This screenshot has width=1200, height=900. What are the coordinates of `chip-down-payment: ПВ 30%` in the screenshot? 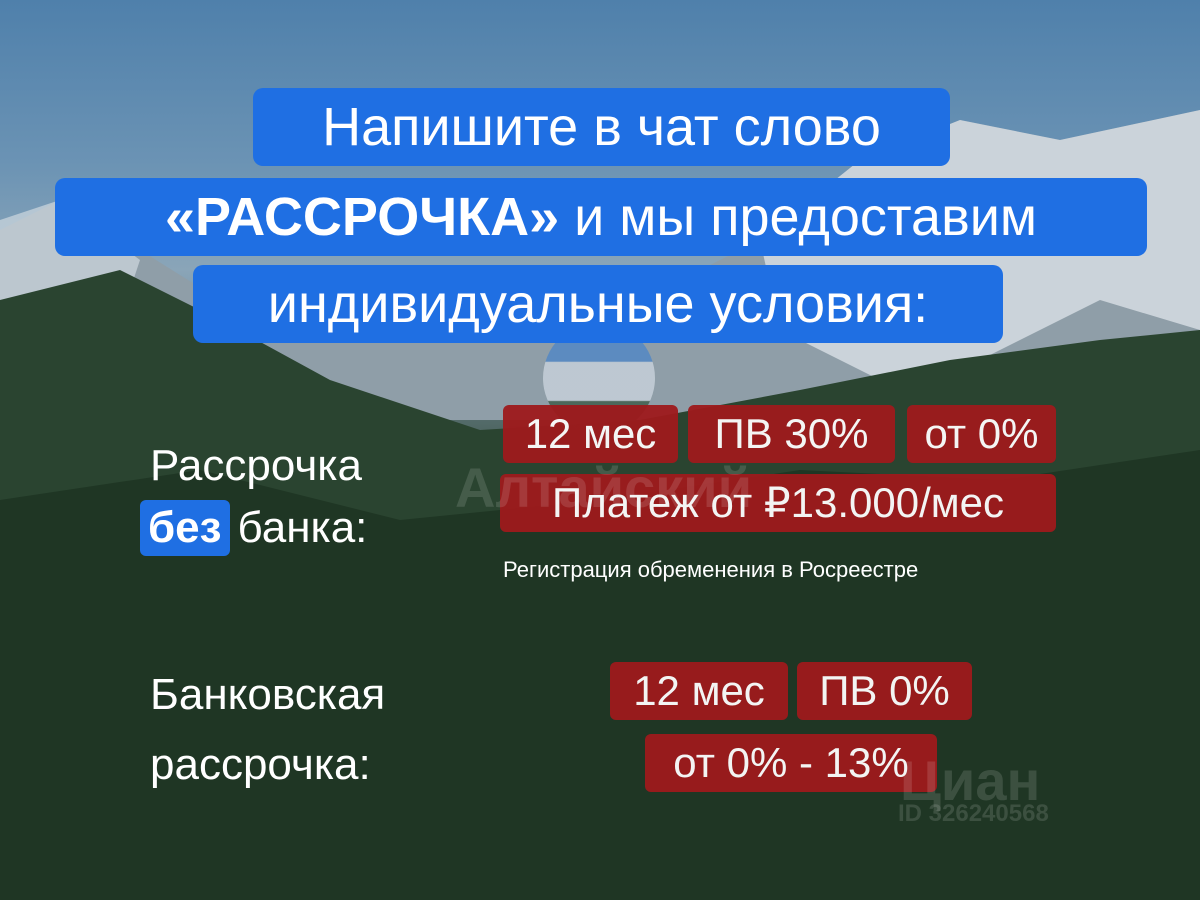 It's located at (791, 434).